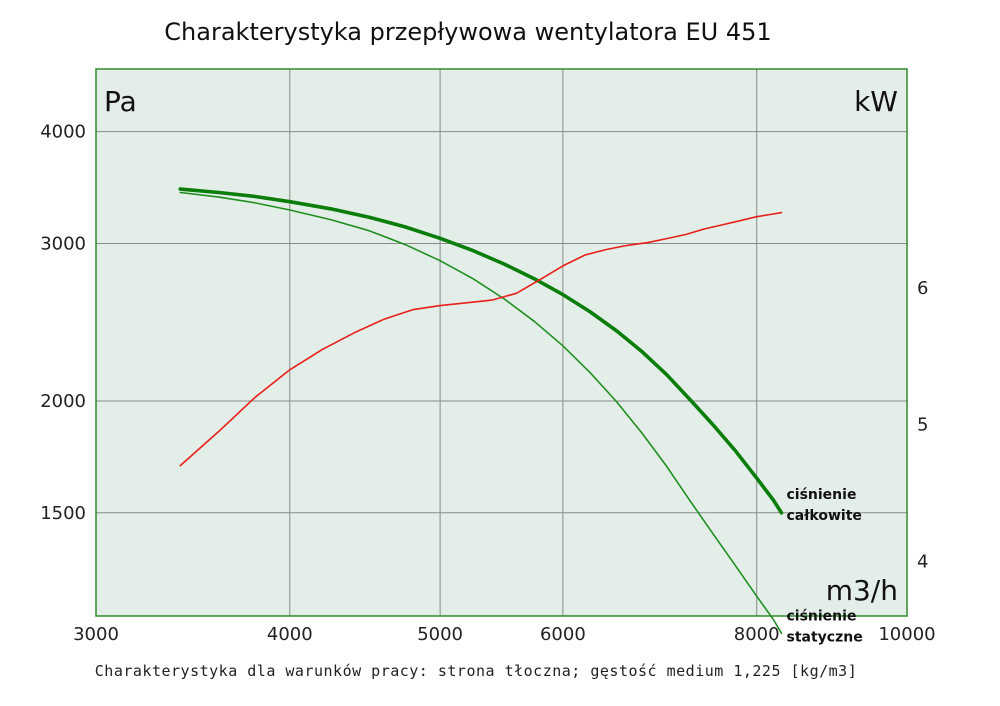 This screenshot has width=1000, height=706. What do you see at coordinates (63, 132) in the screenshot?
I see `y-left-tick-label: 4000` at bounding box center [63, 132].